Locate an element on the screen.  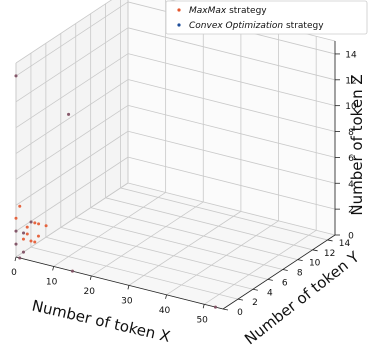
y-tick-label: 8 is located at coordinates (300, 274).